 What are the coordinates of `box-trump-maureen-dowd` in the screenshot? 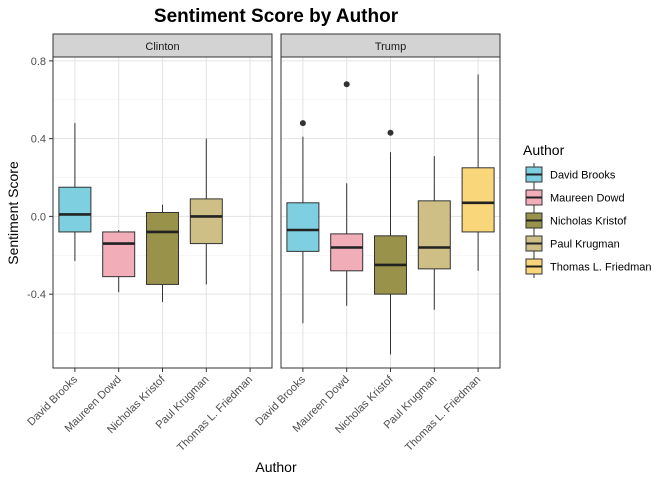 It's located at (347, 193).